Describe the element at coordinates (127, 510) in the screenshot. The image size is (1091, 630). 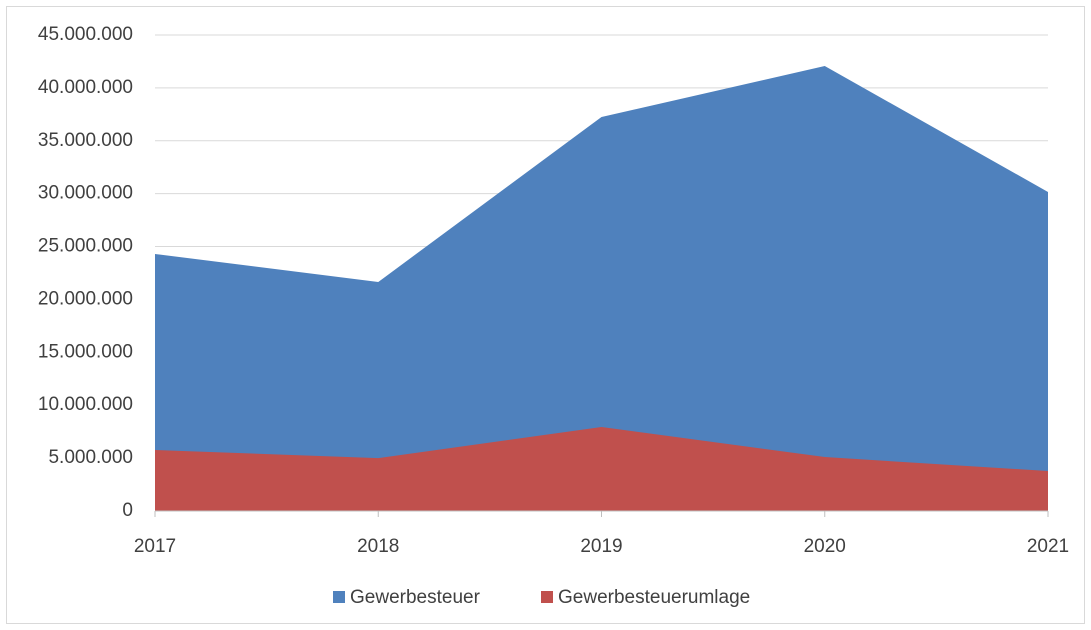
I see `y-tick-label: 0` at that location.